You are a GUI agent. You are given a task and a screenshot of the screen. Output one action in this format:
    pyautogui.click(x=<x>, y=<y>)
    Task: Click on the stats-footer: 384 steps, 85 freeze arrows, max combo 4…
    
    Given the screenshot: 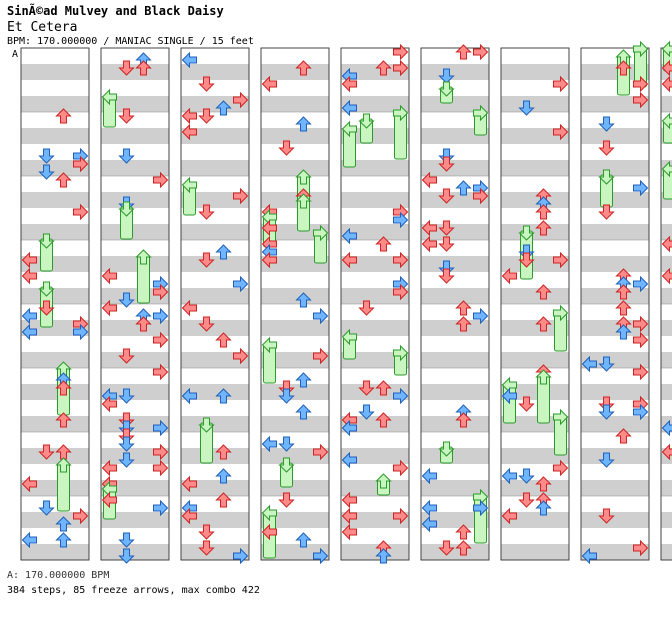 What is the action you would take?
    pyautogui.click(x=133, y=590)
    